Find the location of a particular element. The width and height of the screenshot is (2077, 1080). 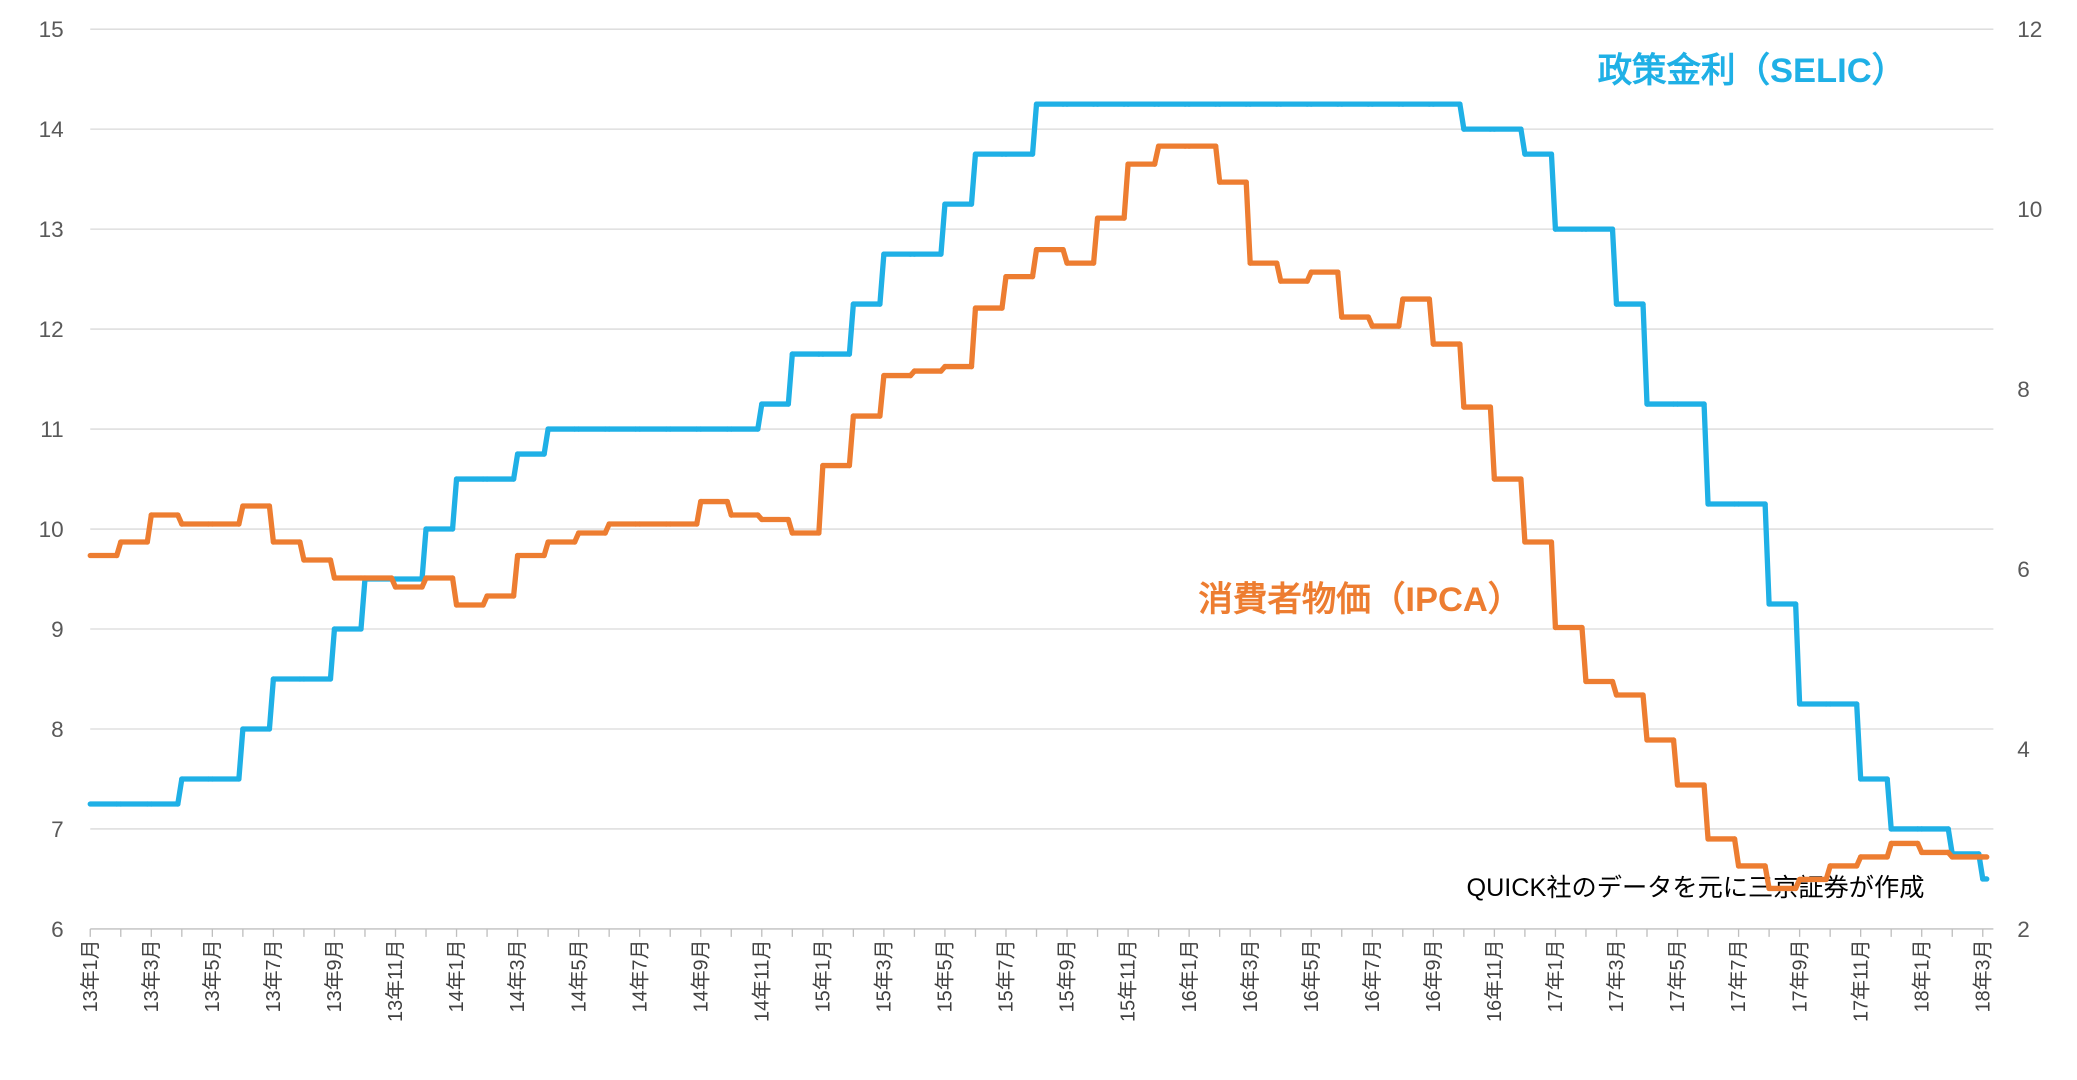

x-tick-label: 14年7月 is located at coordinates (640, 976).